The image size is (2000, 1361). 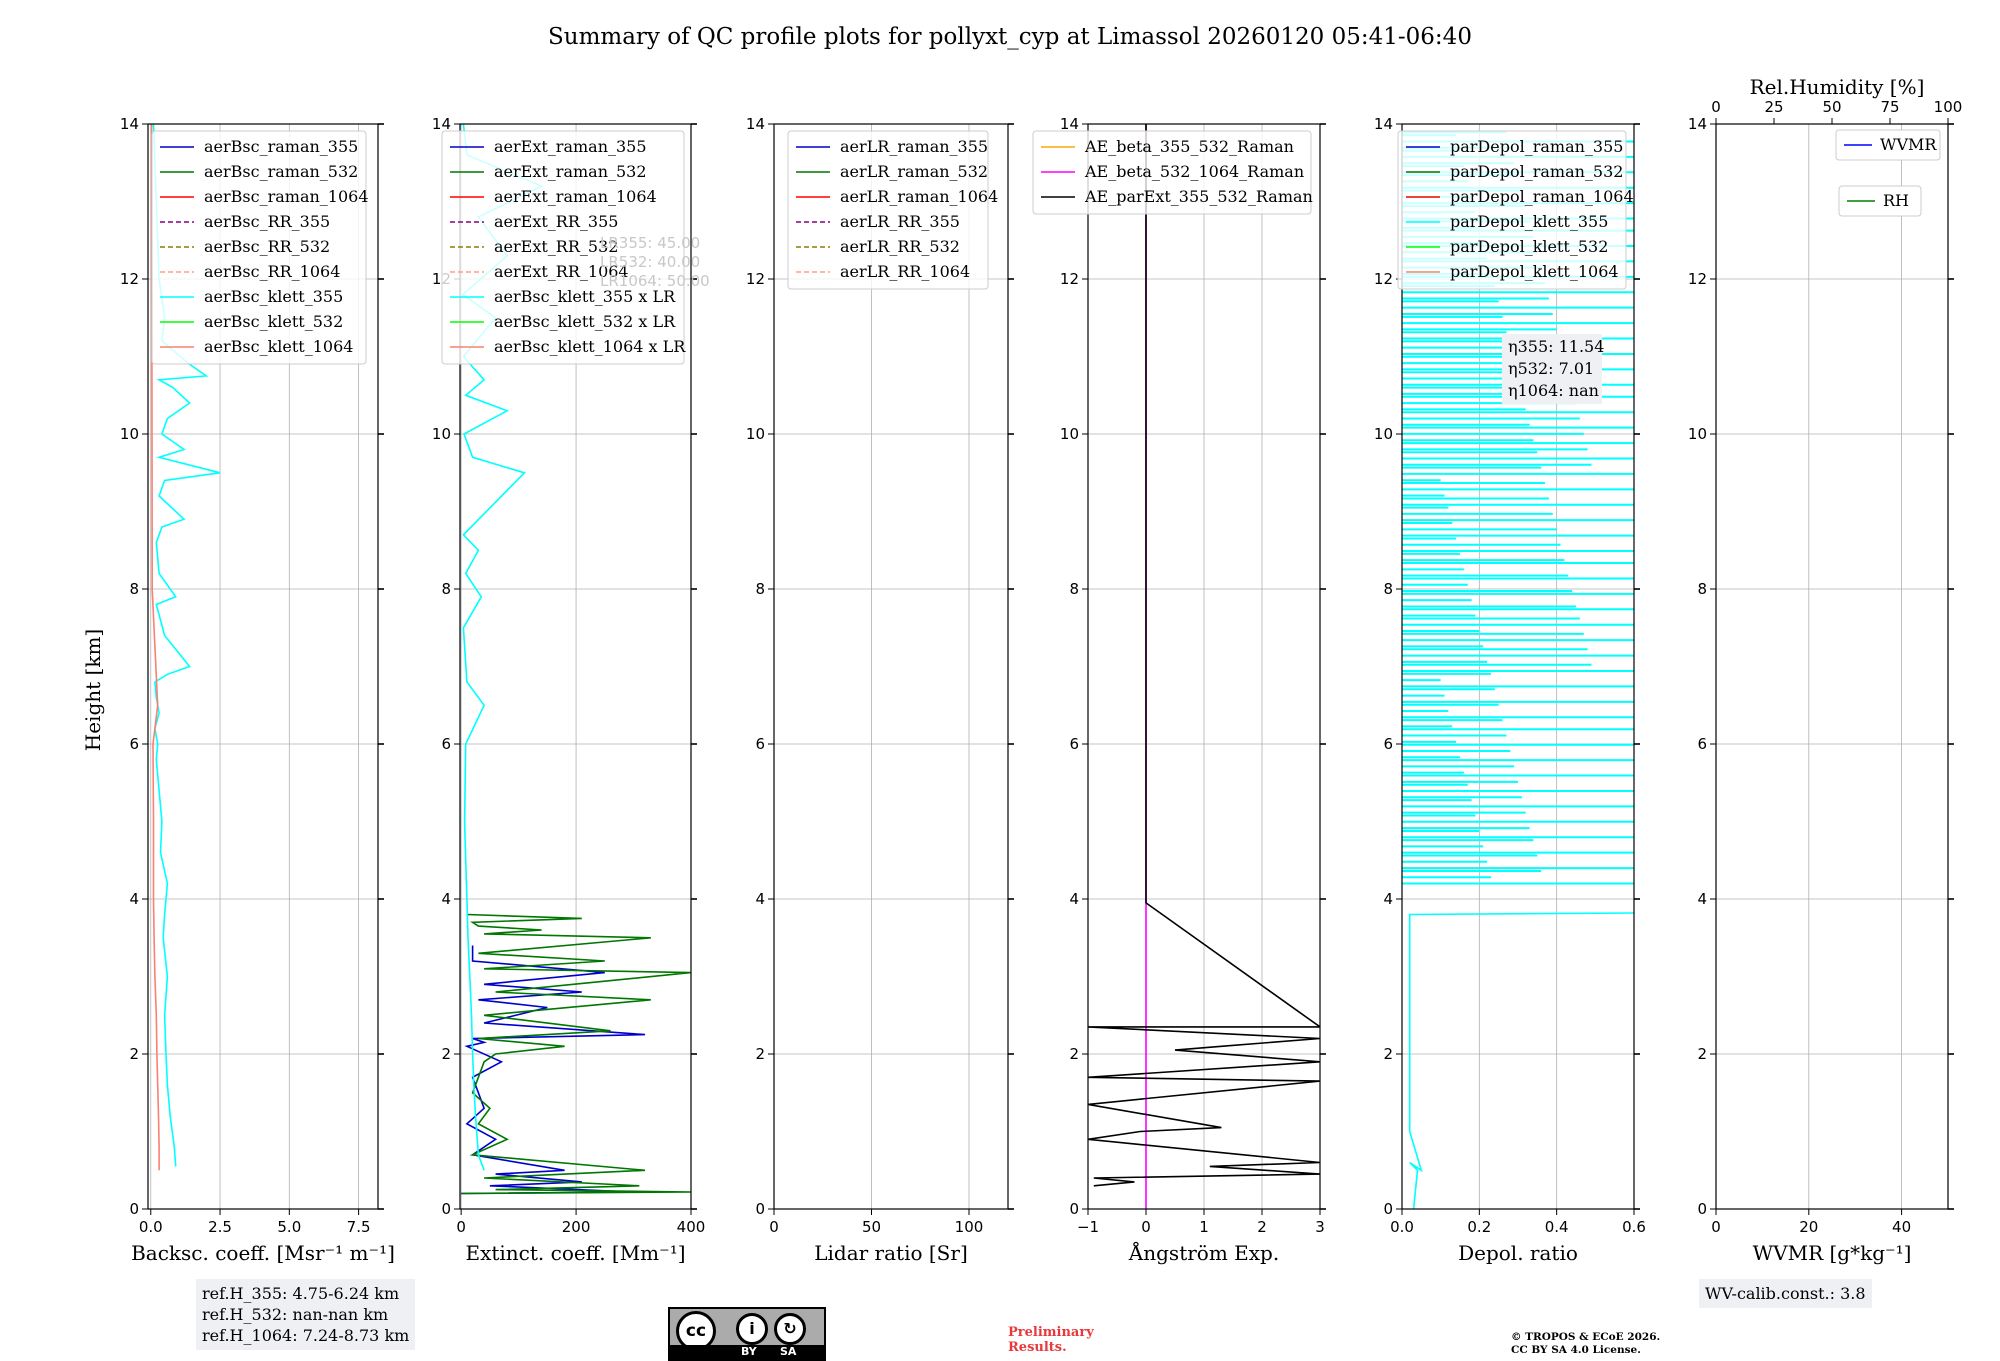 What do you see at coordinates (267, 246) in the screenshot?
I see `legend-entry: aerBsc_RR_532` at bounding box center [267, 246].